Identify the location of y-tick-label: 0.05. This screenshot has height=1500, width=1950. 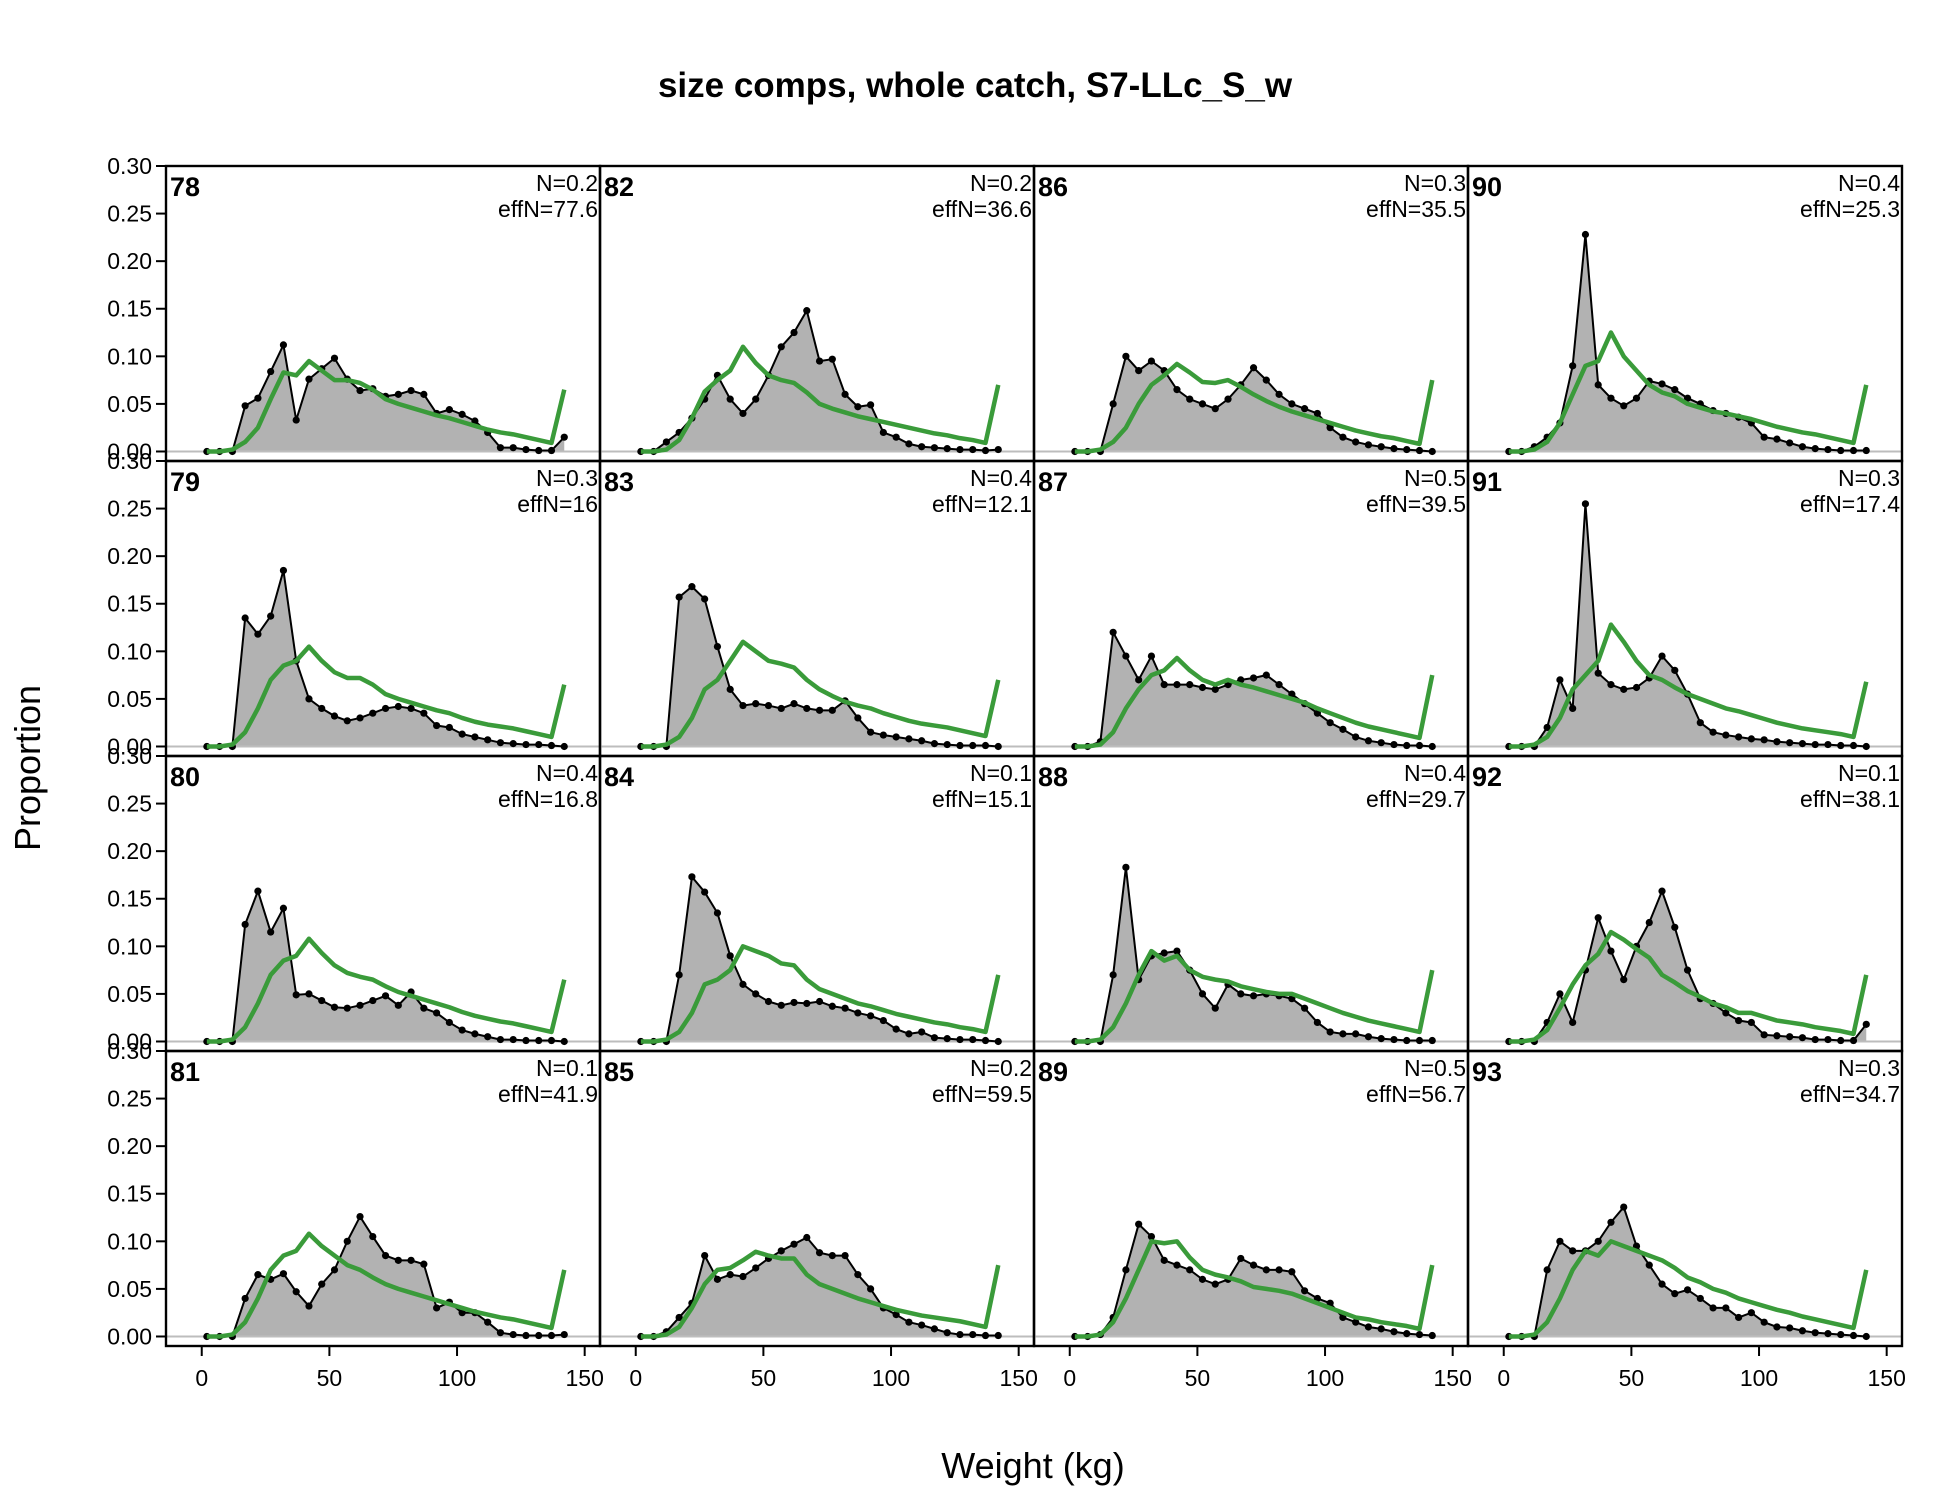
(129, 994).